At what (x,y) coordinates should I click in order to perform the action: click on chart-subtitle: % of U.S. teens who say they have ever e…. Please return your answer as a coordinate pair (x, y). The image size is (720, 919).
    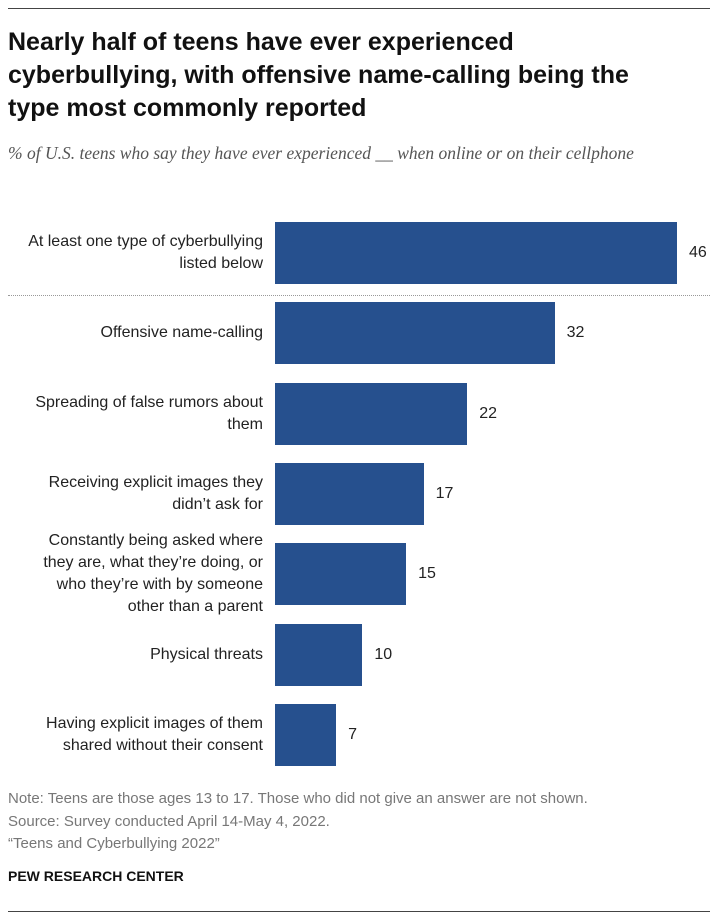
    Looking at the image, I should click on (321, 153).